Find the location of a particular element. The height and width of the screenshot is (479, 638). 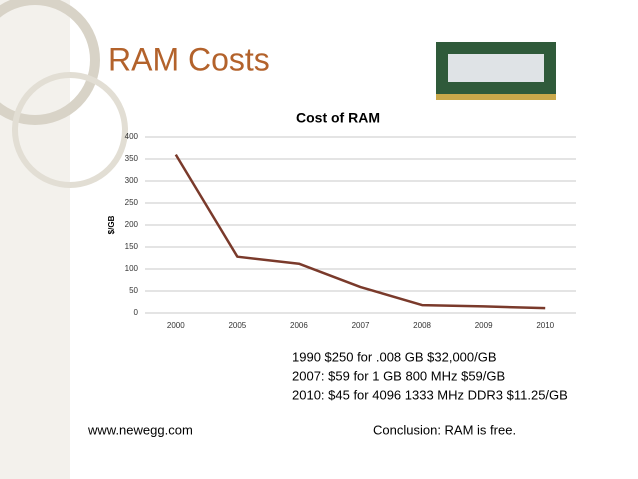

ram-image is located at coordinates (496, 71).